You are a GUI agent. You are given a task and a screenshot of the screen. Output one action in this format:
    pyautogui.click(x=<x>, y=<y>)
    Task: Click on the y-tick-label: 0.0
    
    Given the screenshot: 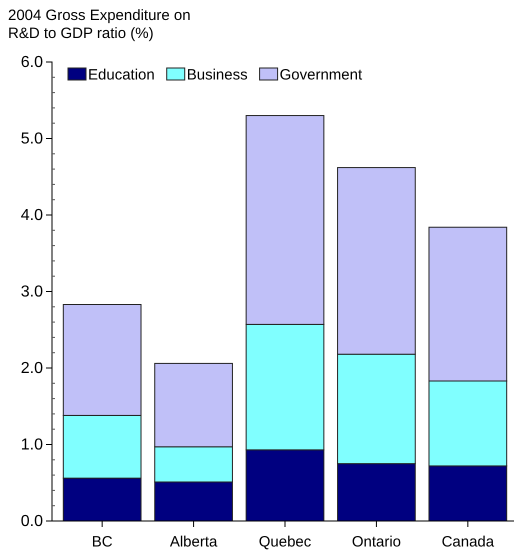 What is the action you would take?
    pyautogui.click(x=32, y=521)
    